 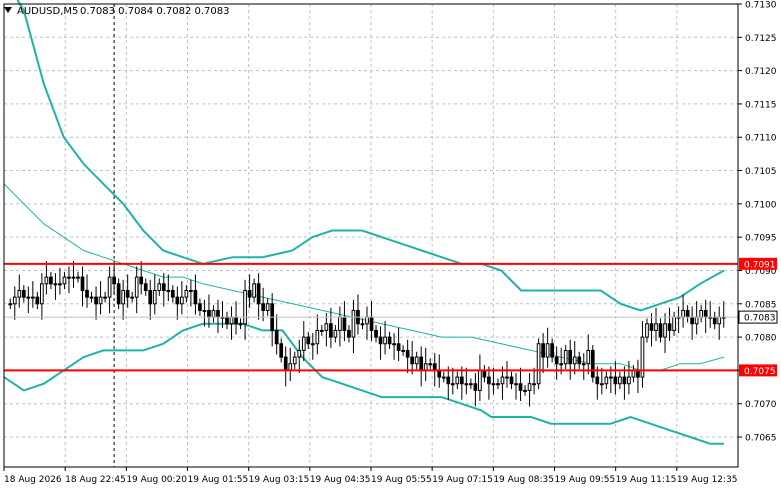 What do you see at coordinates (8, 10) in the screenshot?
I see `triangle-down-icon` at bounding box center [8, 10].